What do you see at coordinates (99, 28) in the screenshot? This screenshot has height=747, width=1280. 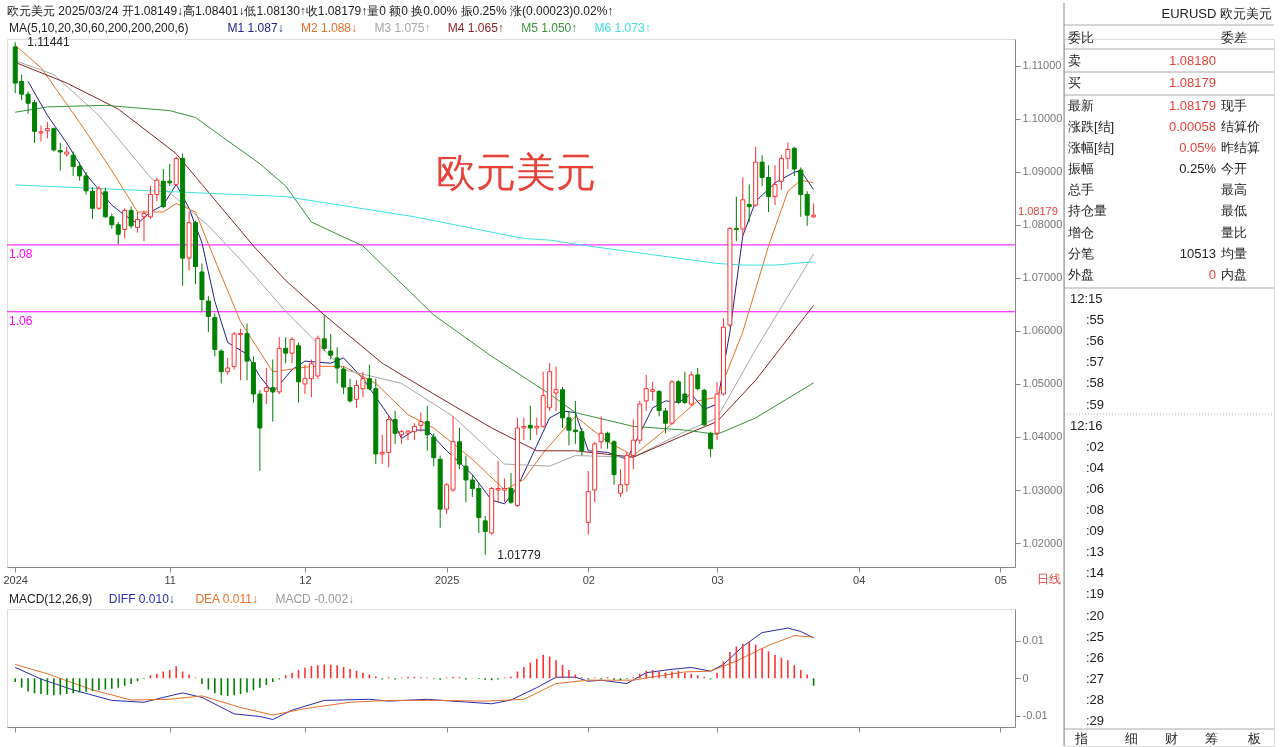 I see `legend-title: MA(5,10,20,30,60,200,200,200,6)` at bounding box center [99, 28].